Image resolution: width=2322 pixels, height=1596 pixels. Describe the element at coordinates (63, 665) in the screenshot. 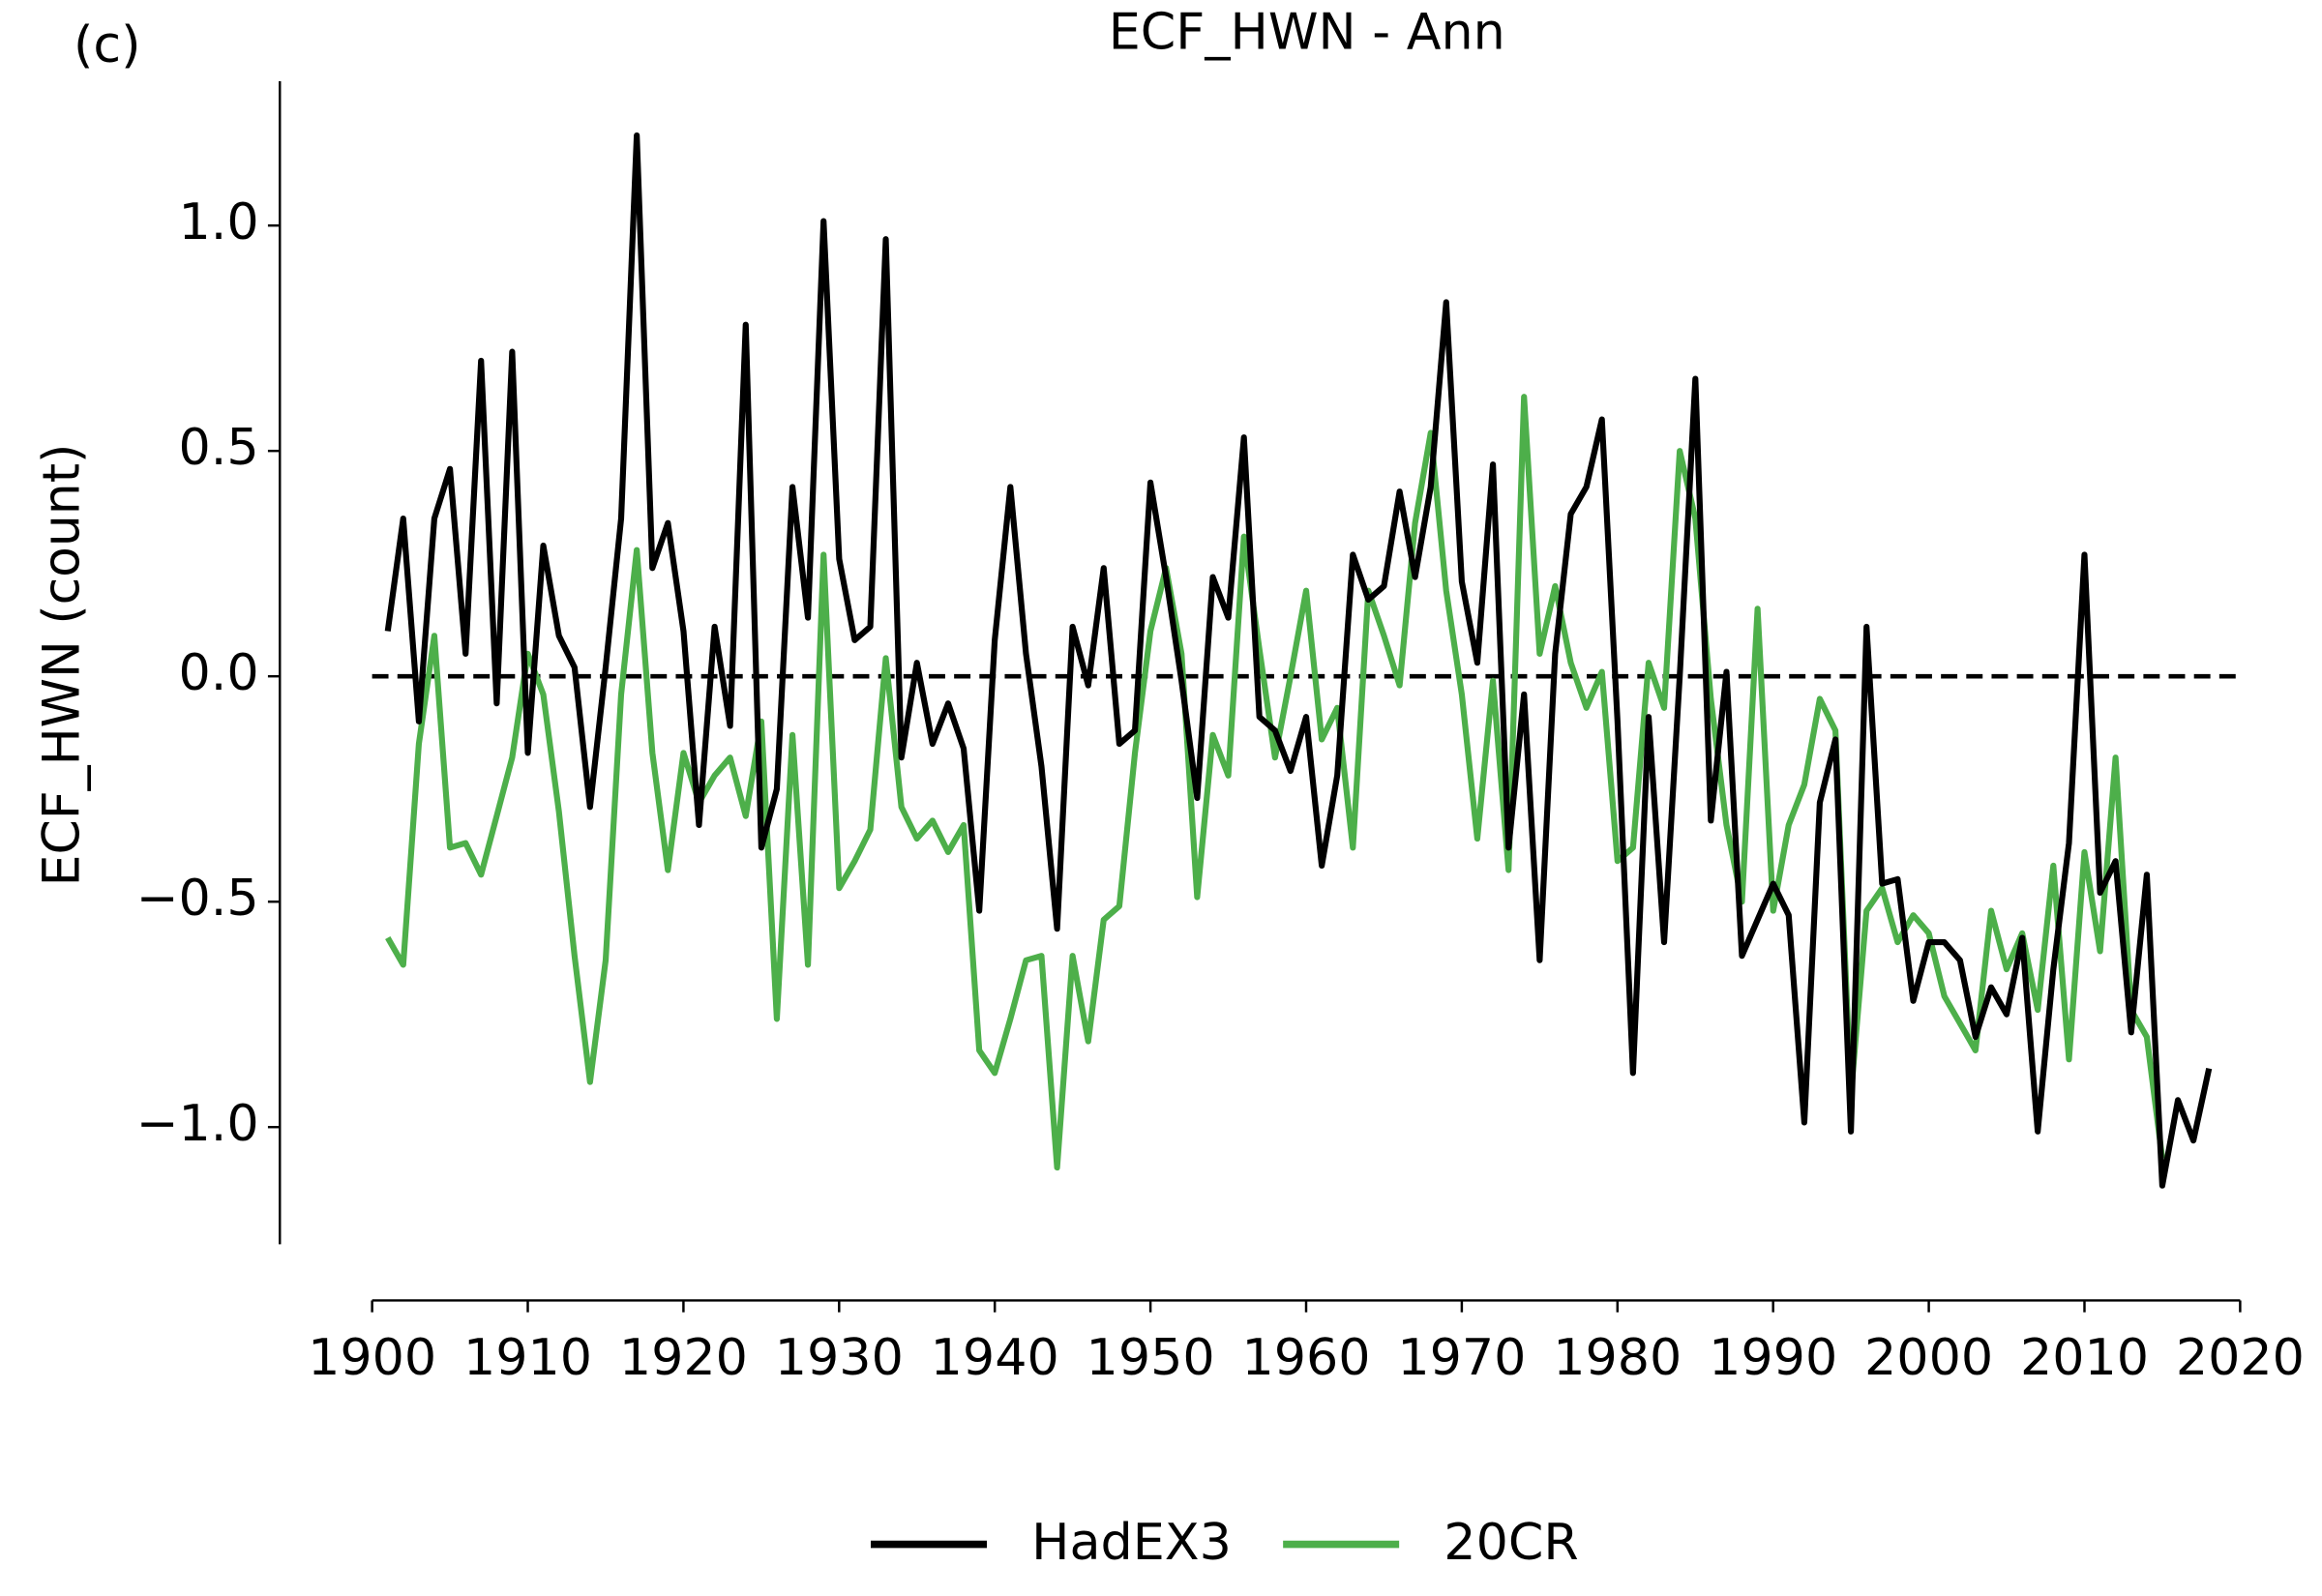

I see `y-axis-label: ECF_HWN (count)` at that location.